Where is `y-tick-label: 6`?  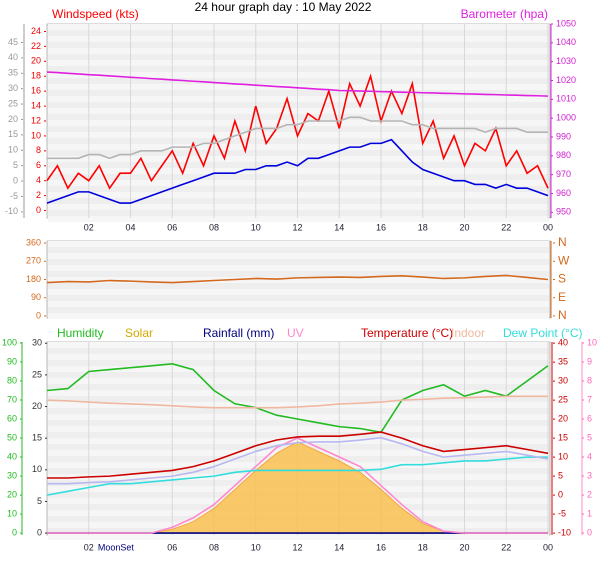 y-tick-label: 6 is located at coordinates (589, 418).